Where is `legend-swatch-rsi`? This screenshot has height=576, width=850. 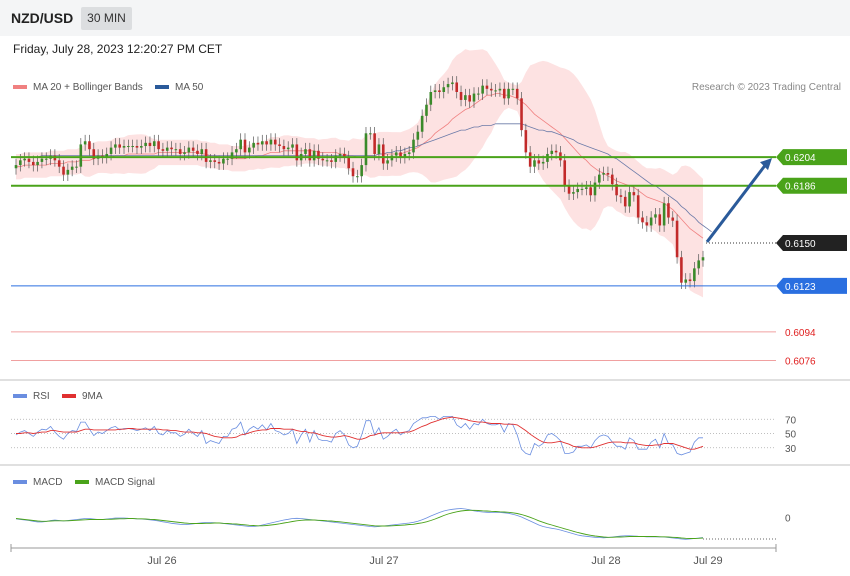 legend-swatch-rsi is located at coordinates (20, 396).